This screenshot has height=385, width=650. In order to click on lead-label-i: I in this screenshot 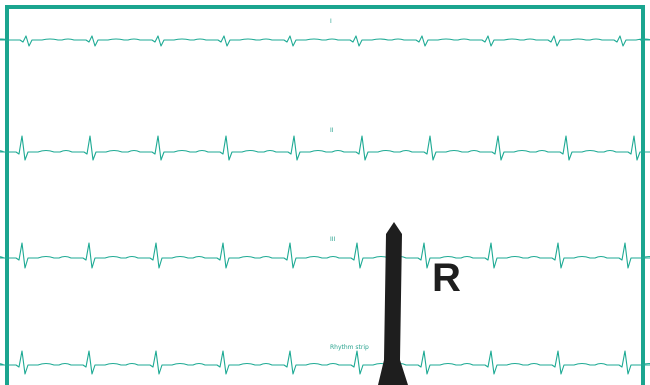, I will do `click(331, 21)`.